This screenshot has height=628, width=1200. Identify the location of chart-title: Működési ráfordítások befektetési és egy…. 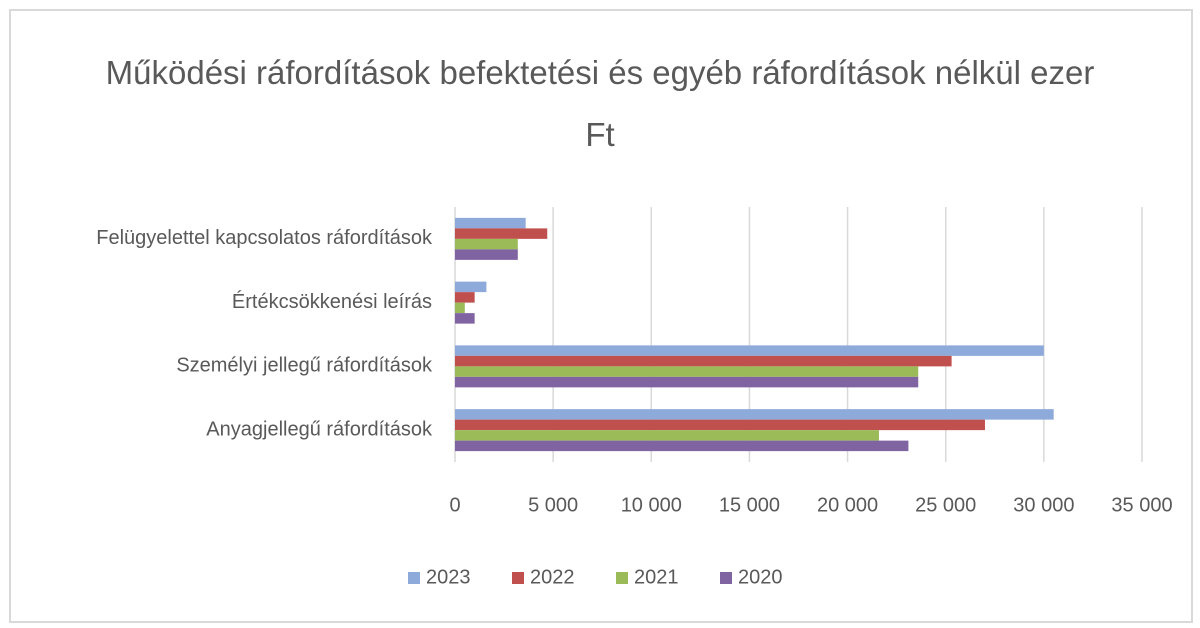
(600, 103).